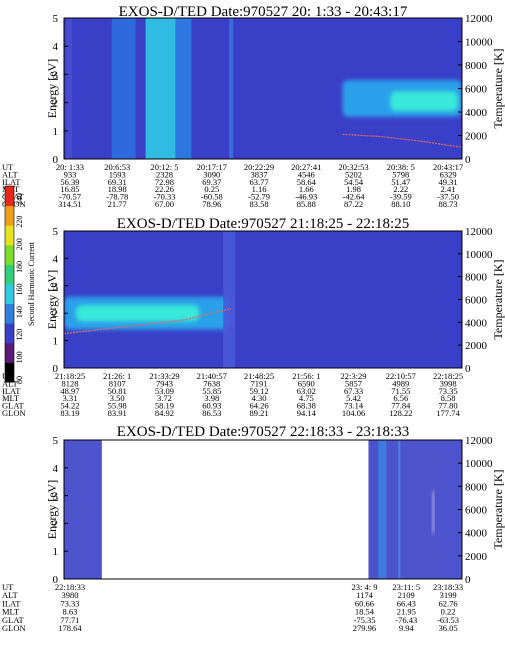  Describe the element at coordinates (165, 197) in the screenshot. I see `ephemeris-value: -70.33` at that location.